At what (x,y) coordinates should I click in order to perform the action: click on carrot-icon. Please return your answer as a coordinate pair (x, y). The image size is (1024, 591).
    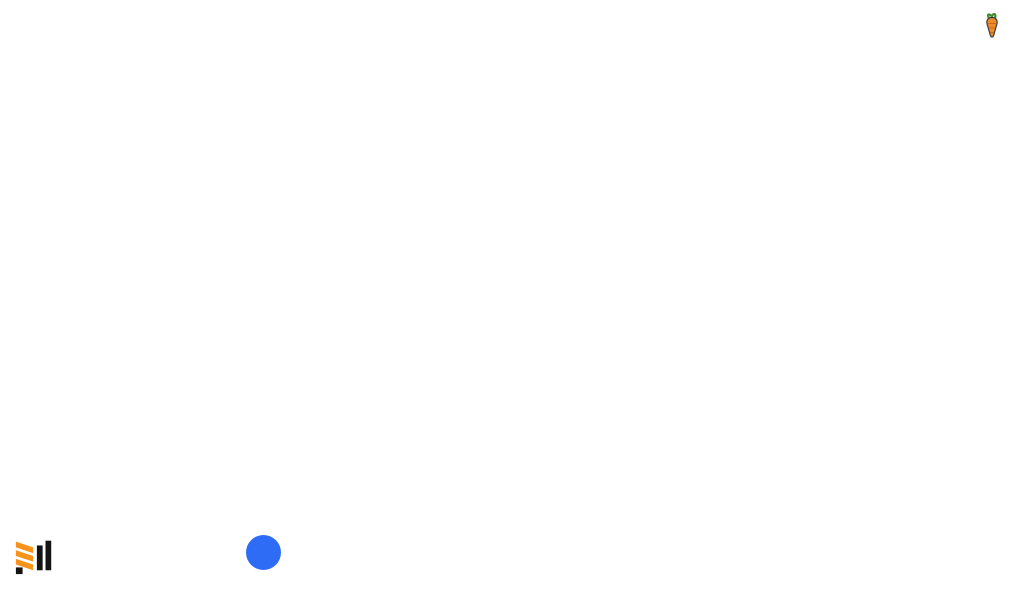
    Looking at the image, I should click on (992, 28).